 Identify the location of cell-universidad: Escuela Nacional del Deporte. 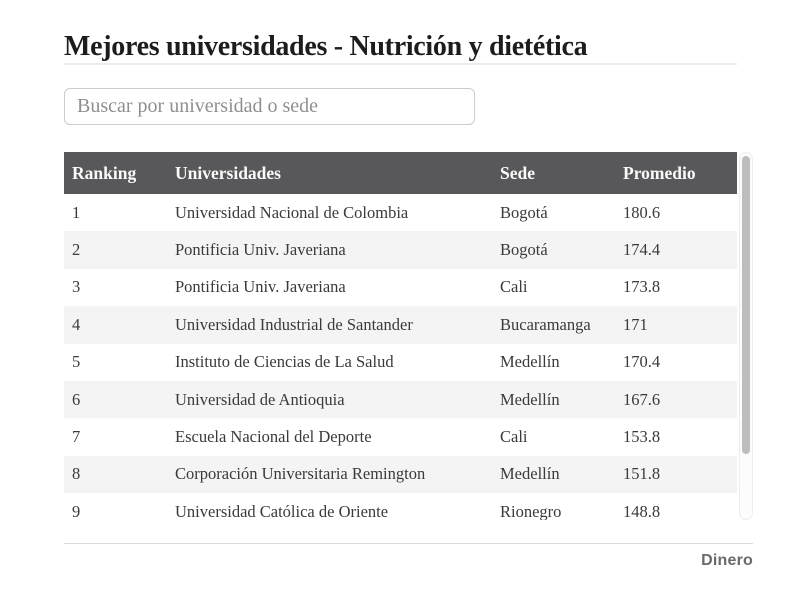
(273, 437).